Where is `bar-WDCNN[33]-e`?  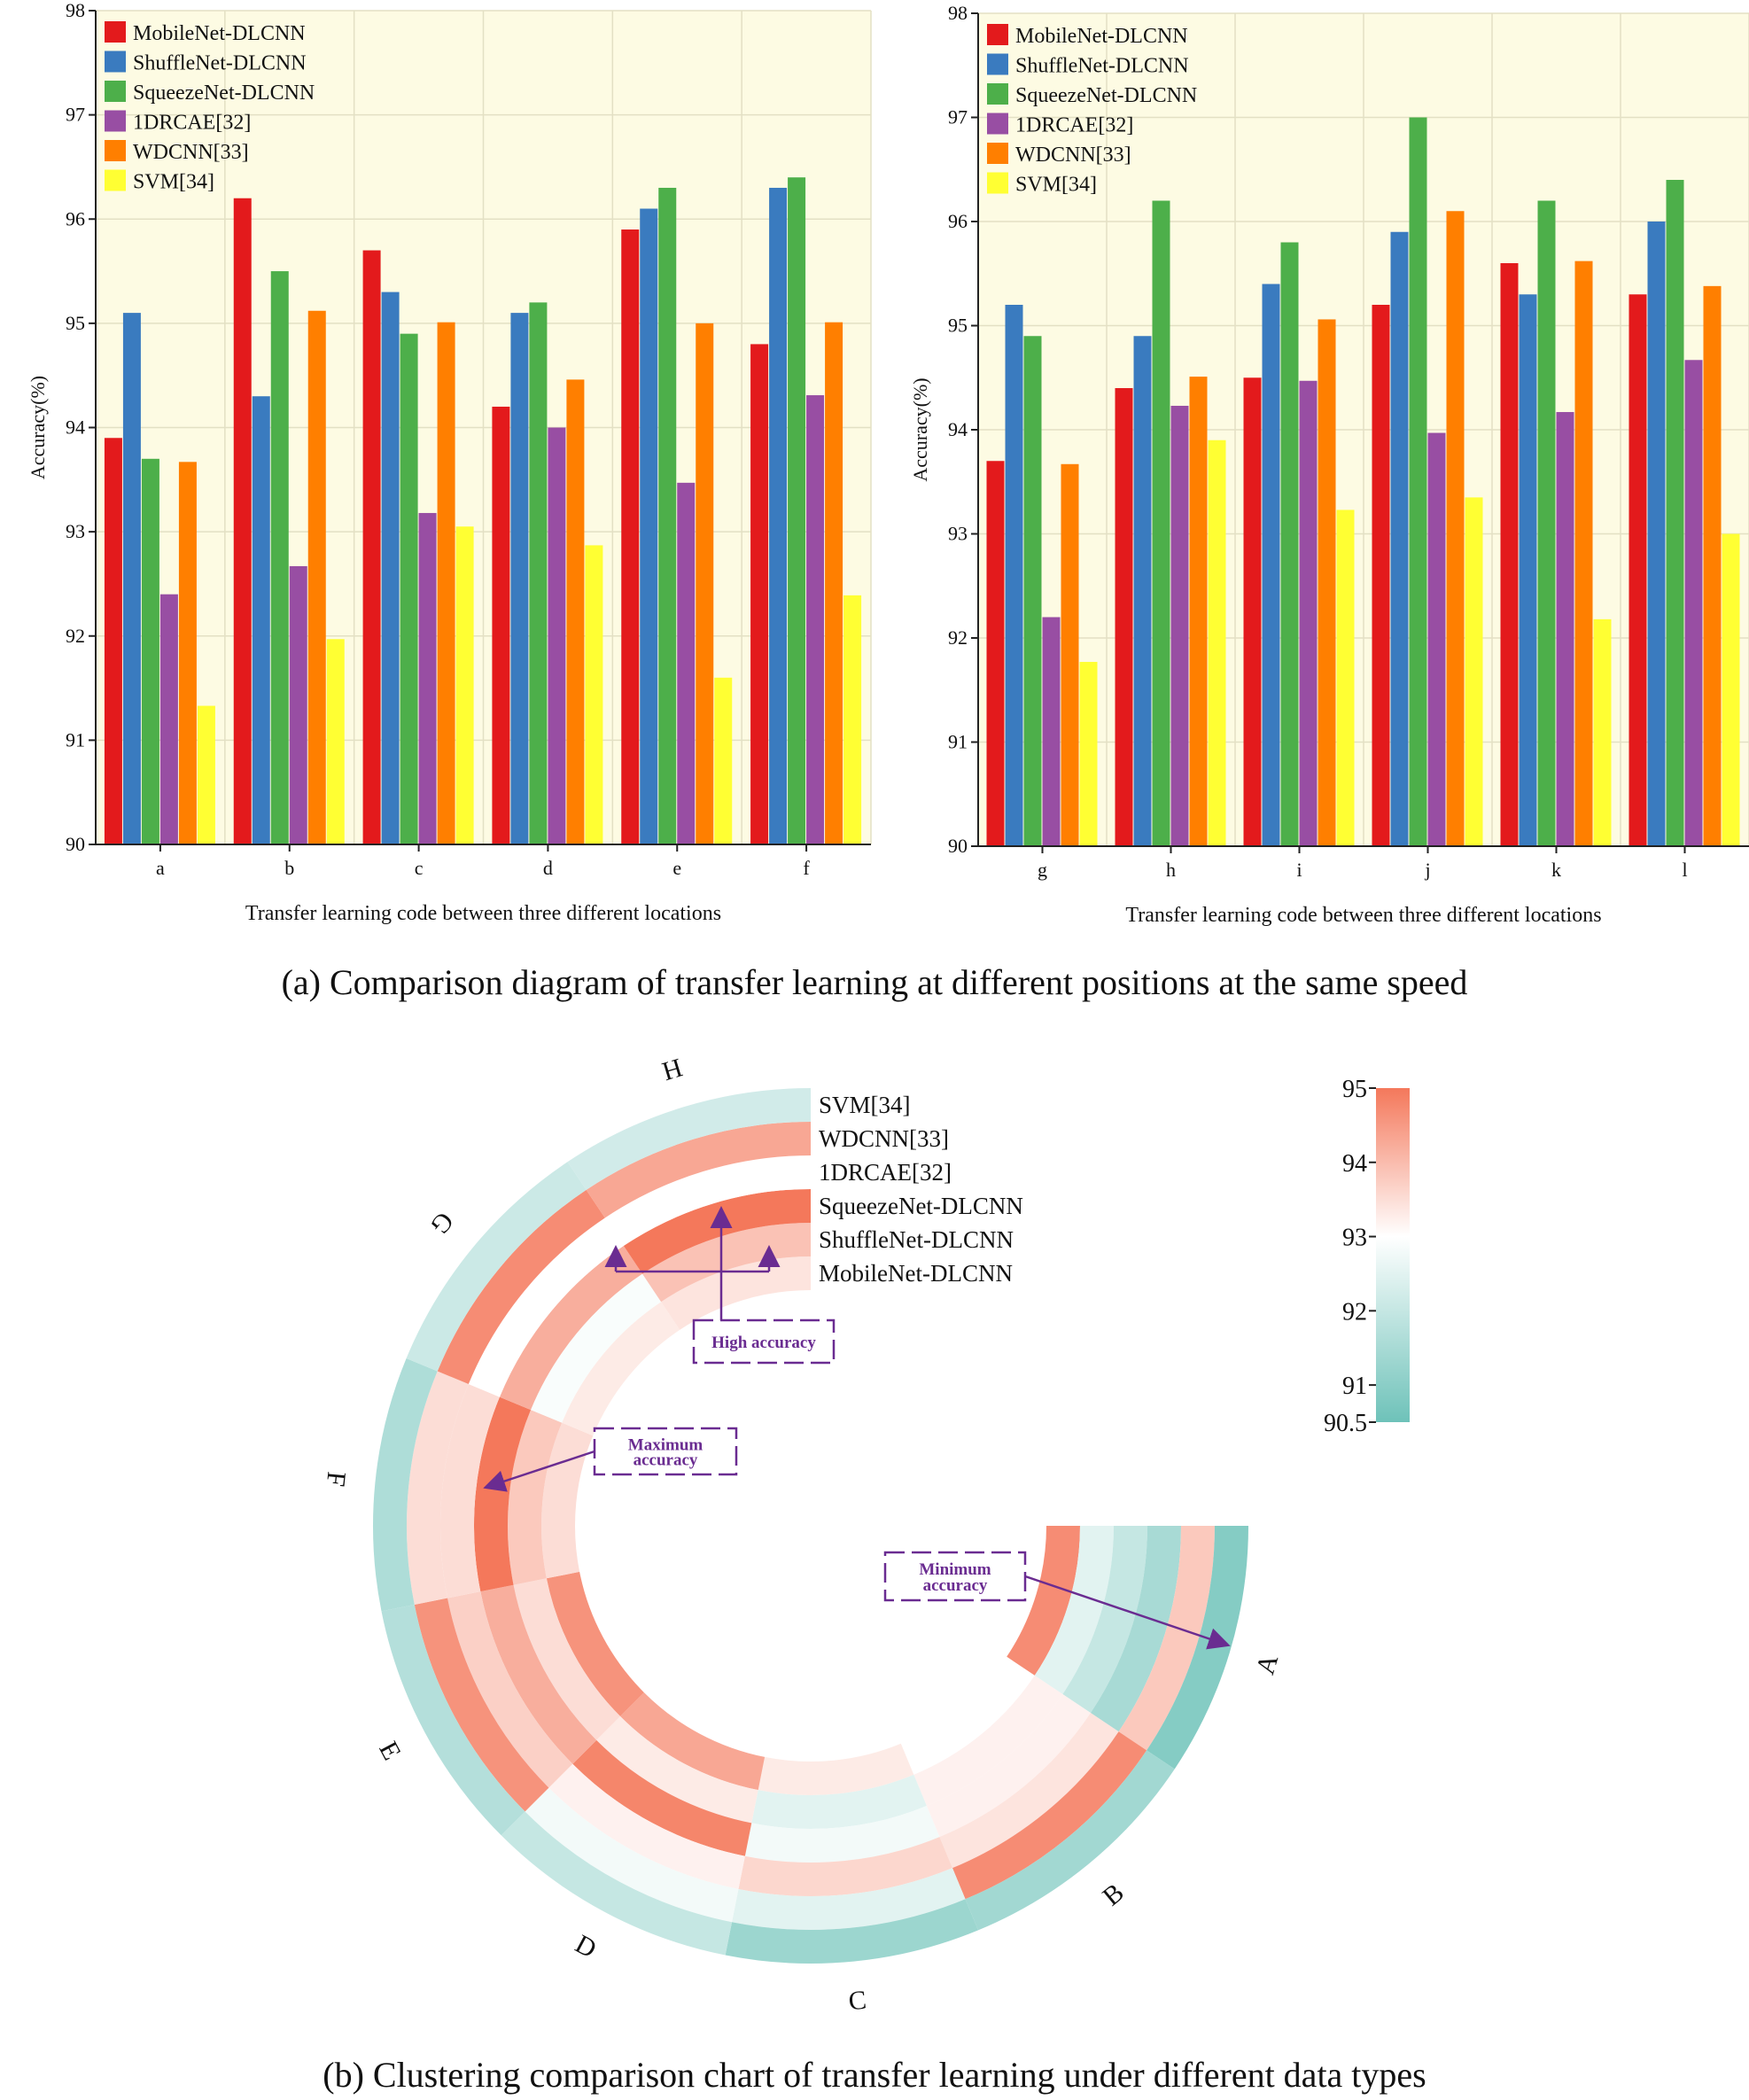 bar-WDCNN[33]-e is located at coordinates (705, 583).